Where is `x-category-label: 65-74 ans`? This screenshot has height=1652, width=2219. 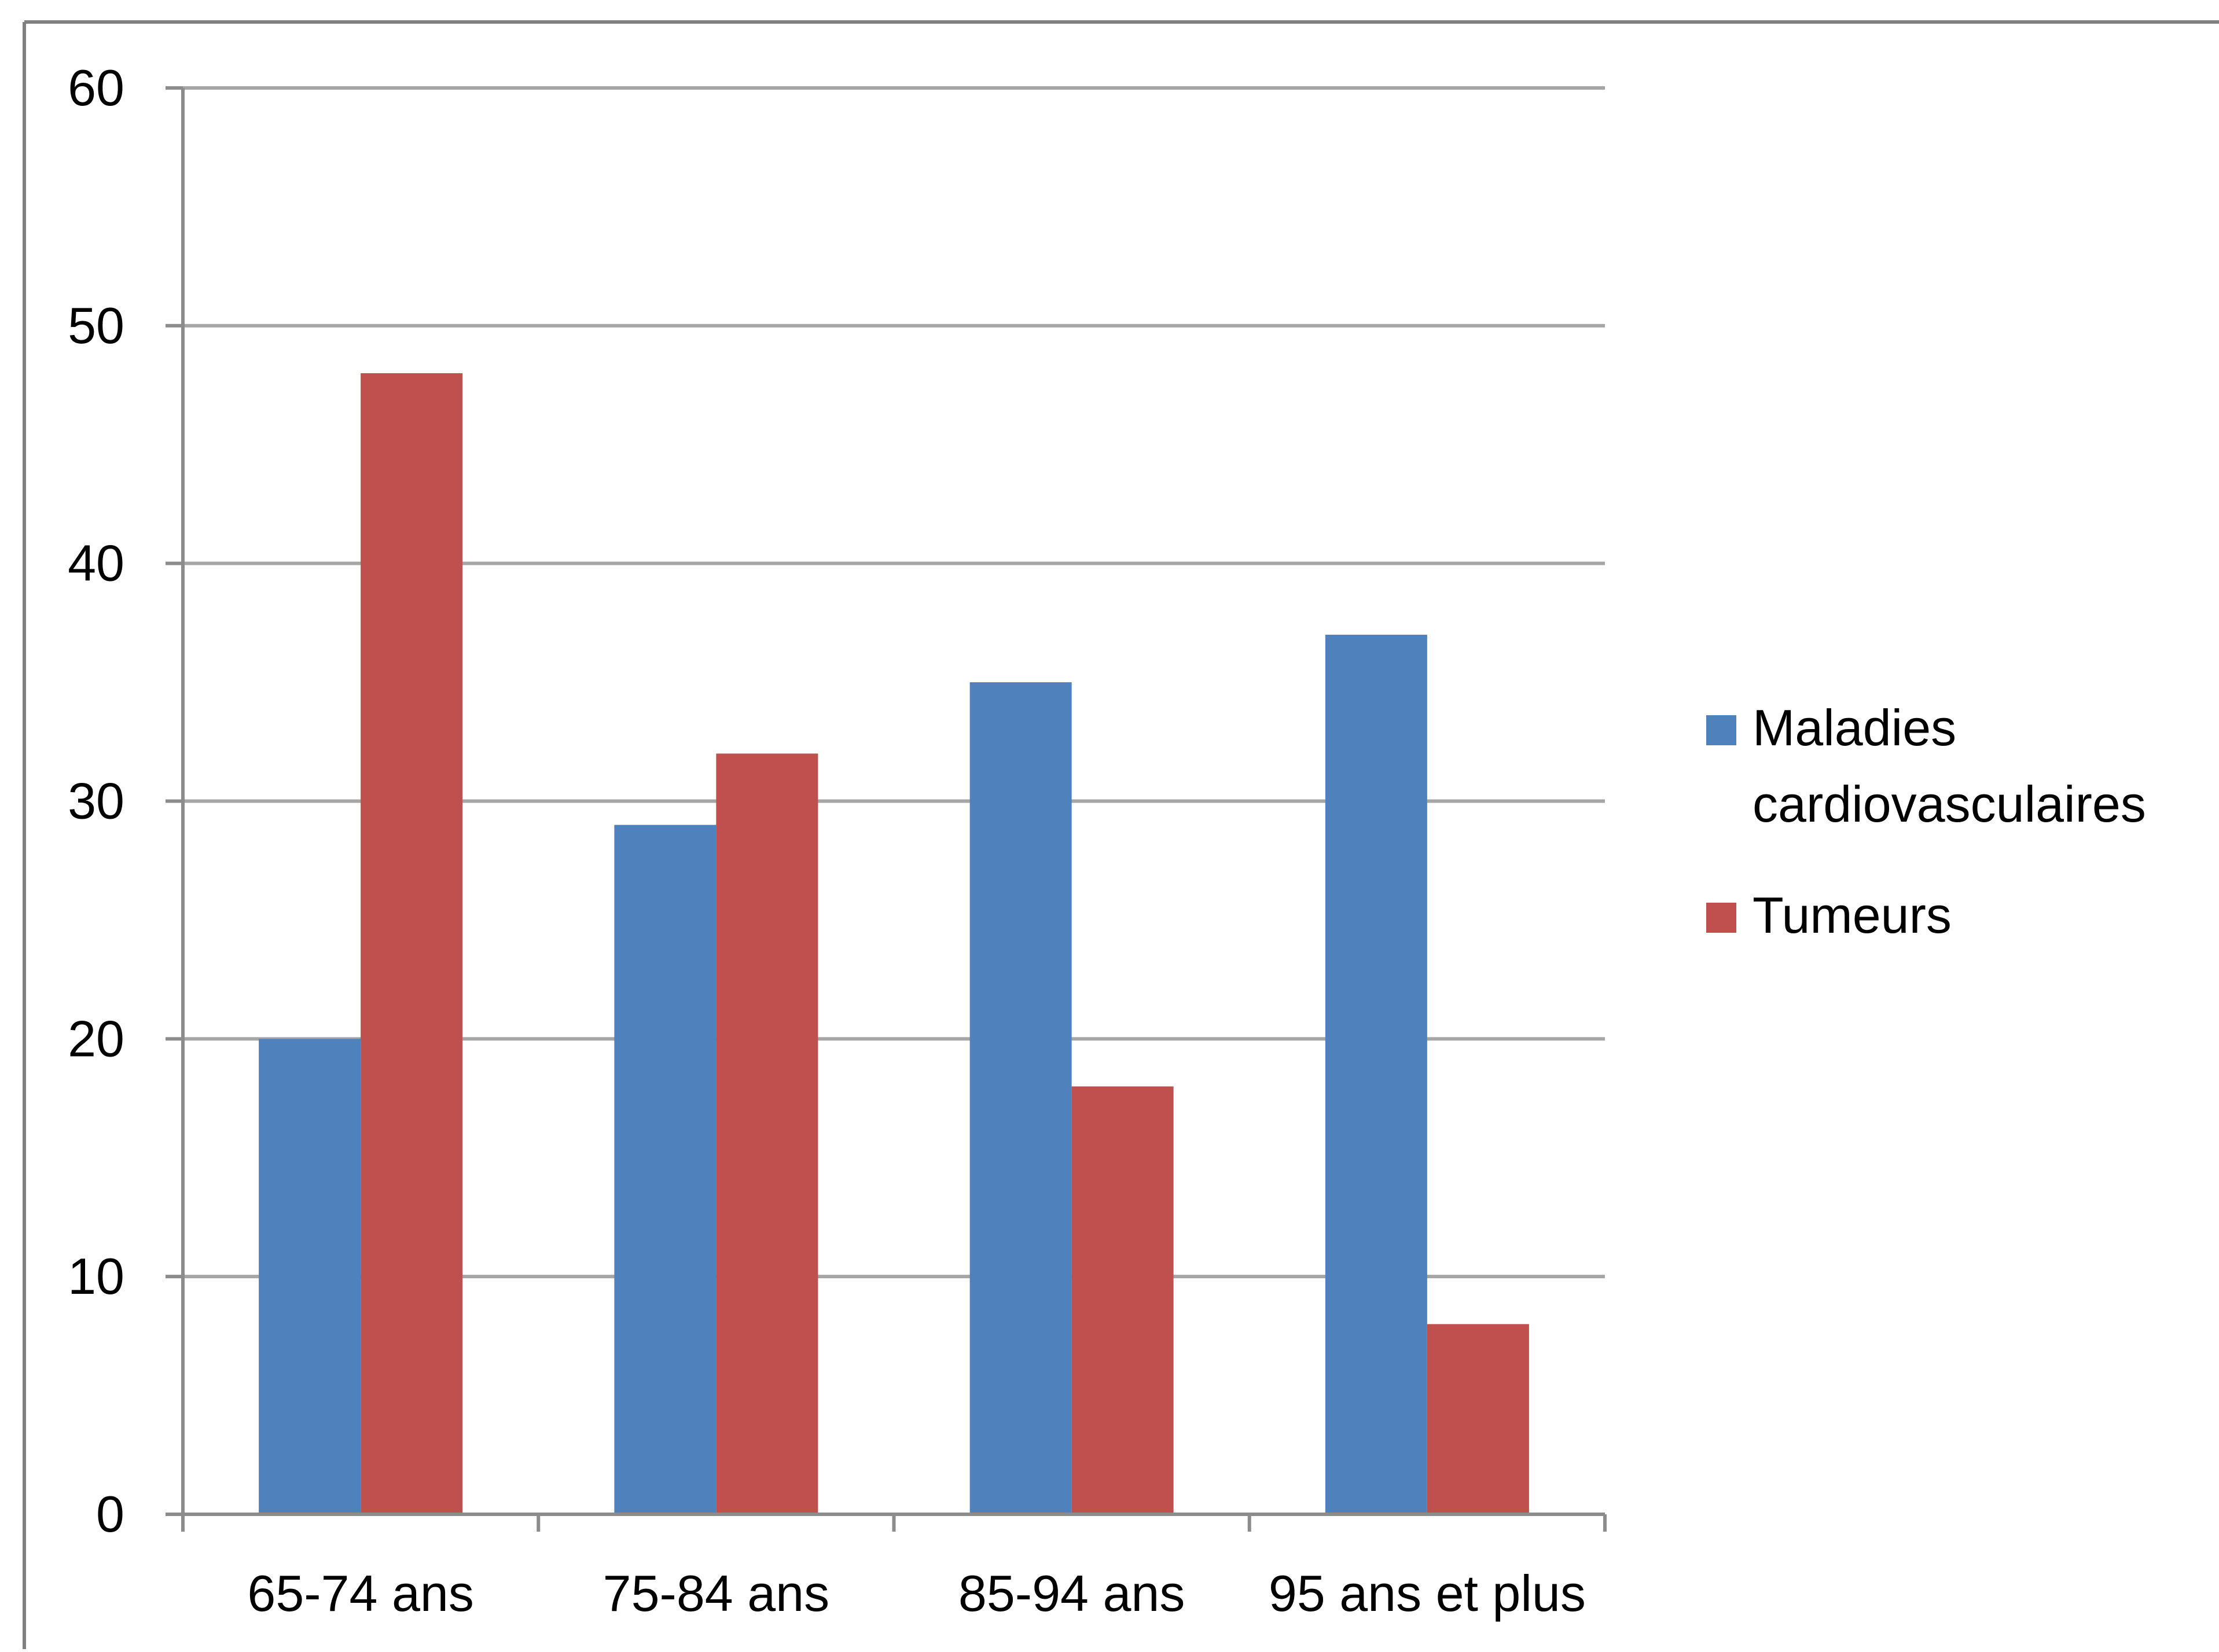 x-category-label: 65-74 ans is located at coordinates (360, 1593).